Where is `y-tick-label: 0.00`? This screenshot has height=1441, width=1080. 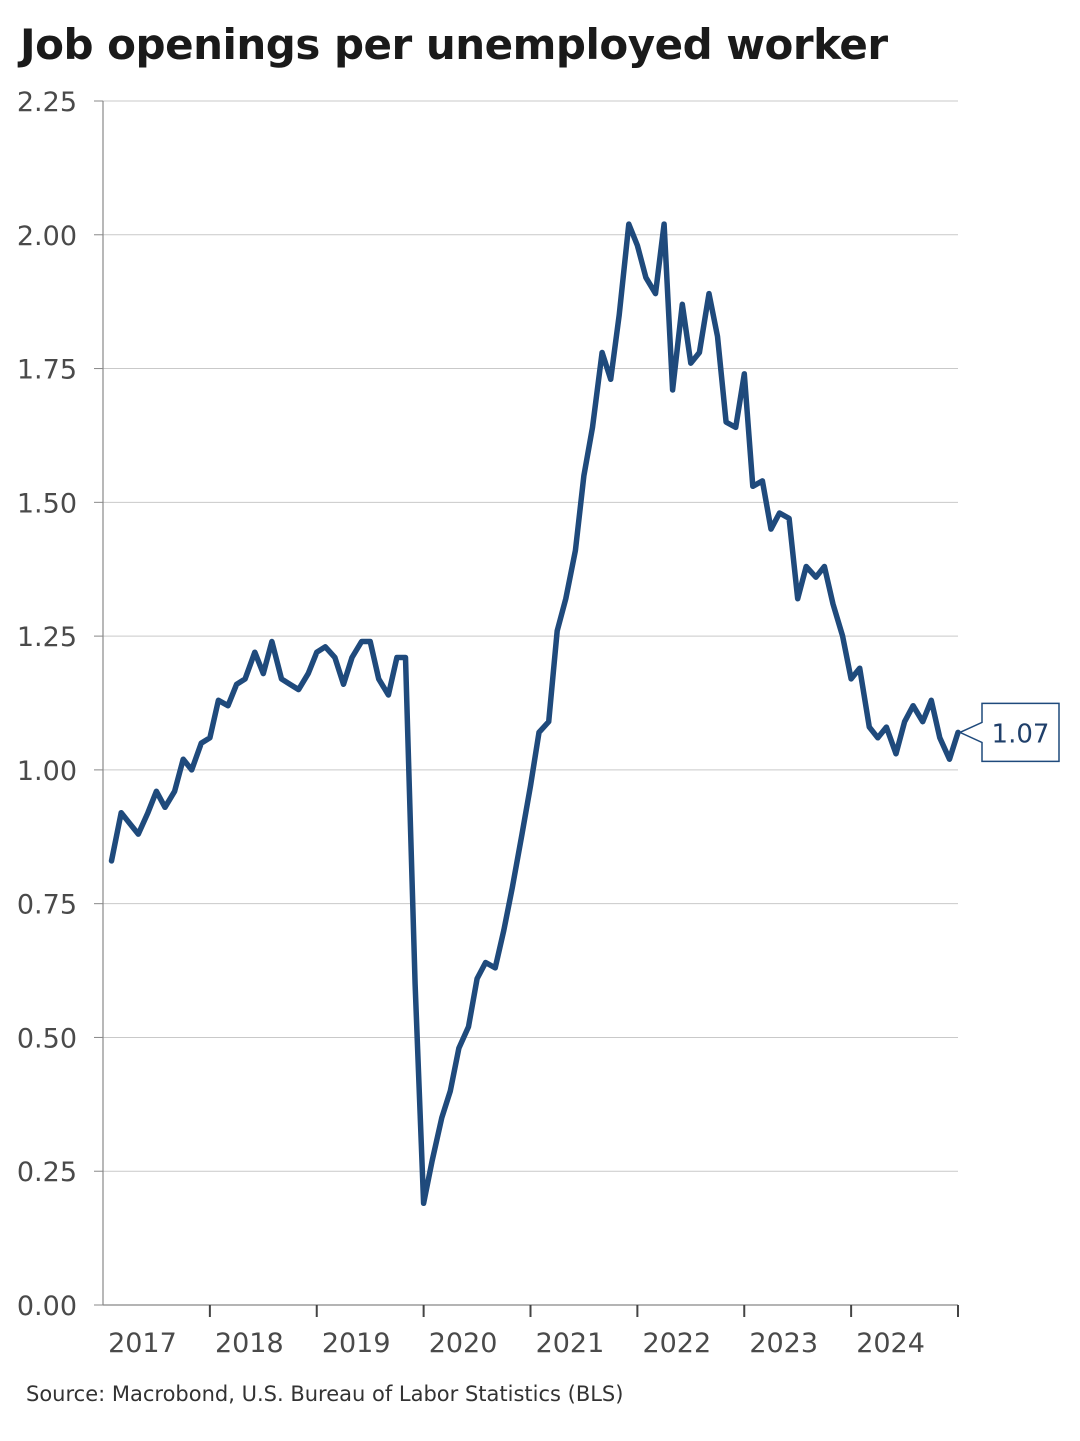 y-tick-label: 0.00 is located at coordinates (47, 1306).